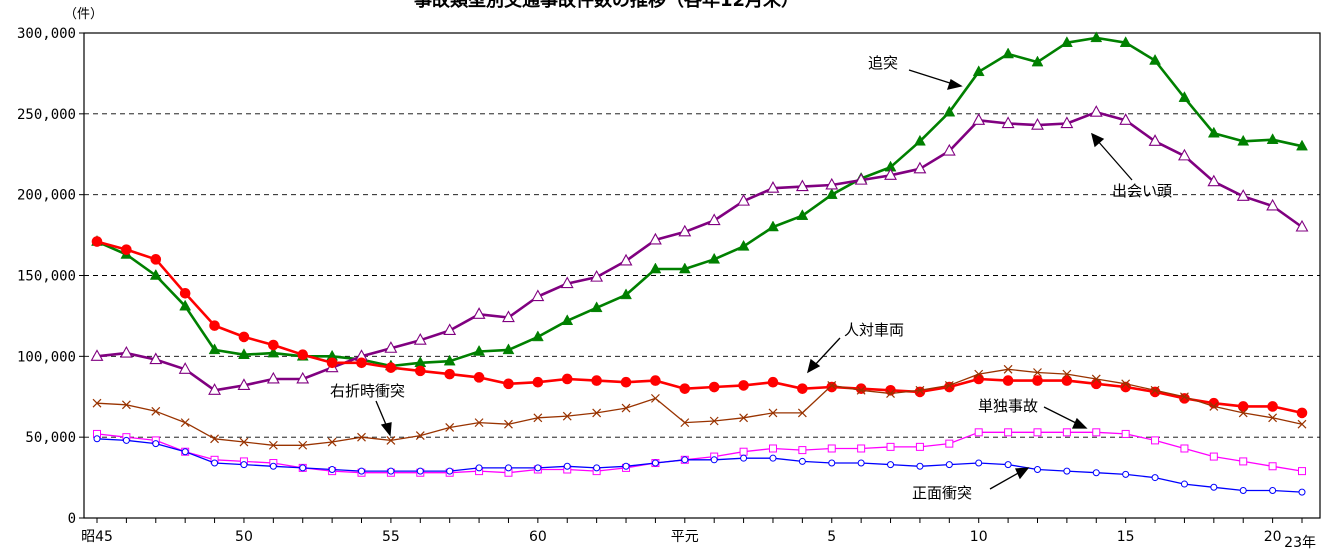  Describe the element at coordinates (883, 63) in the screenshot. I see `series-label-tsuitotsu: 追突` at that location.